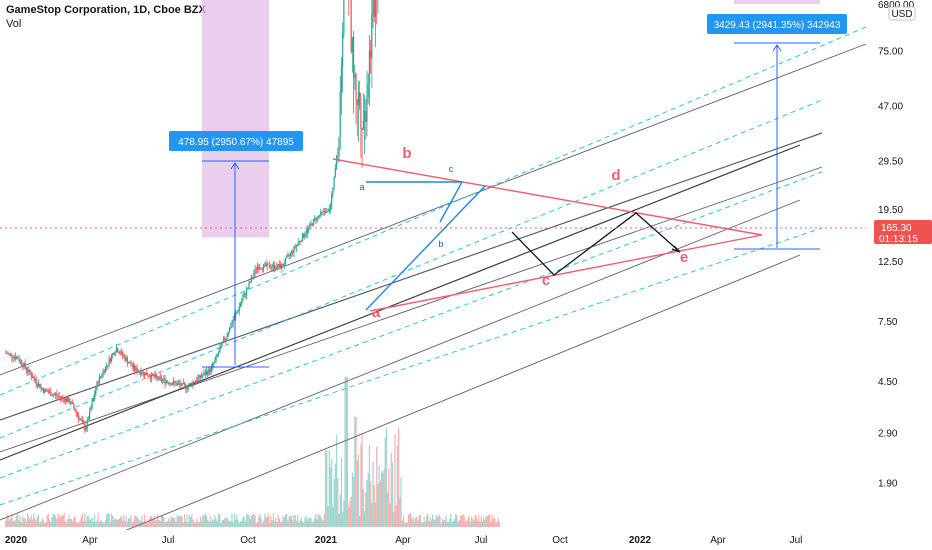  I want to click on time-tick-label: Oct, so click(248, 540).